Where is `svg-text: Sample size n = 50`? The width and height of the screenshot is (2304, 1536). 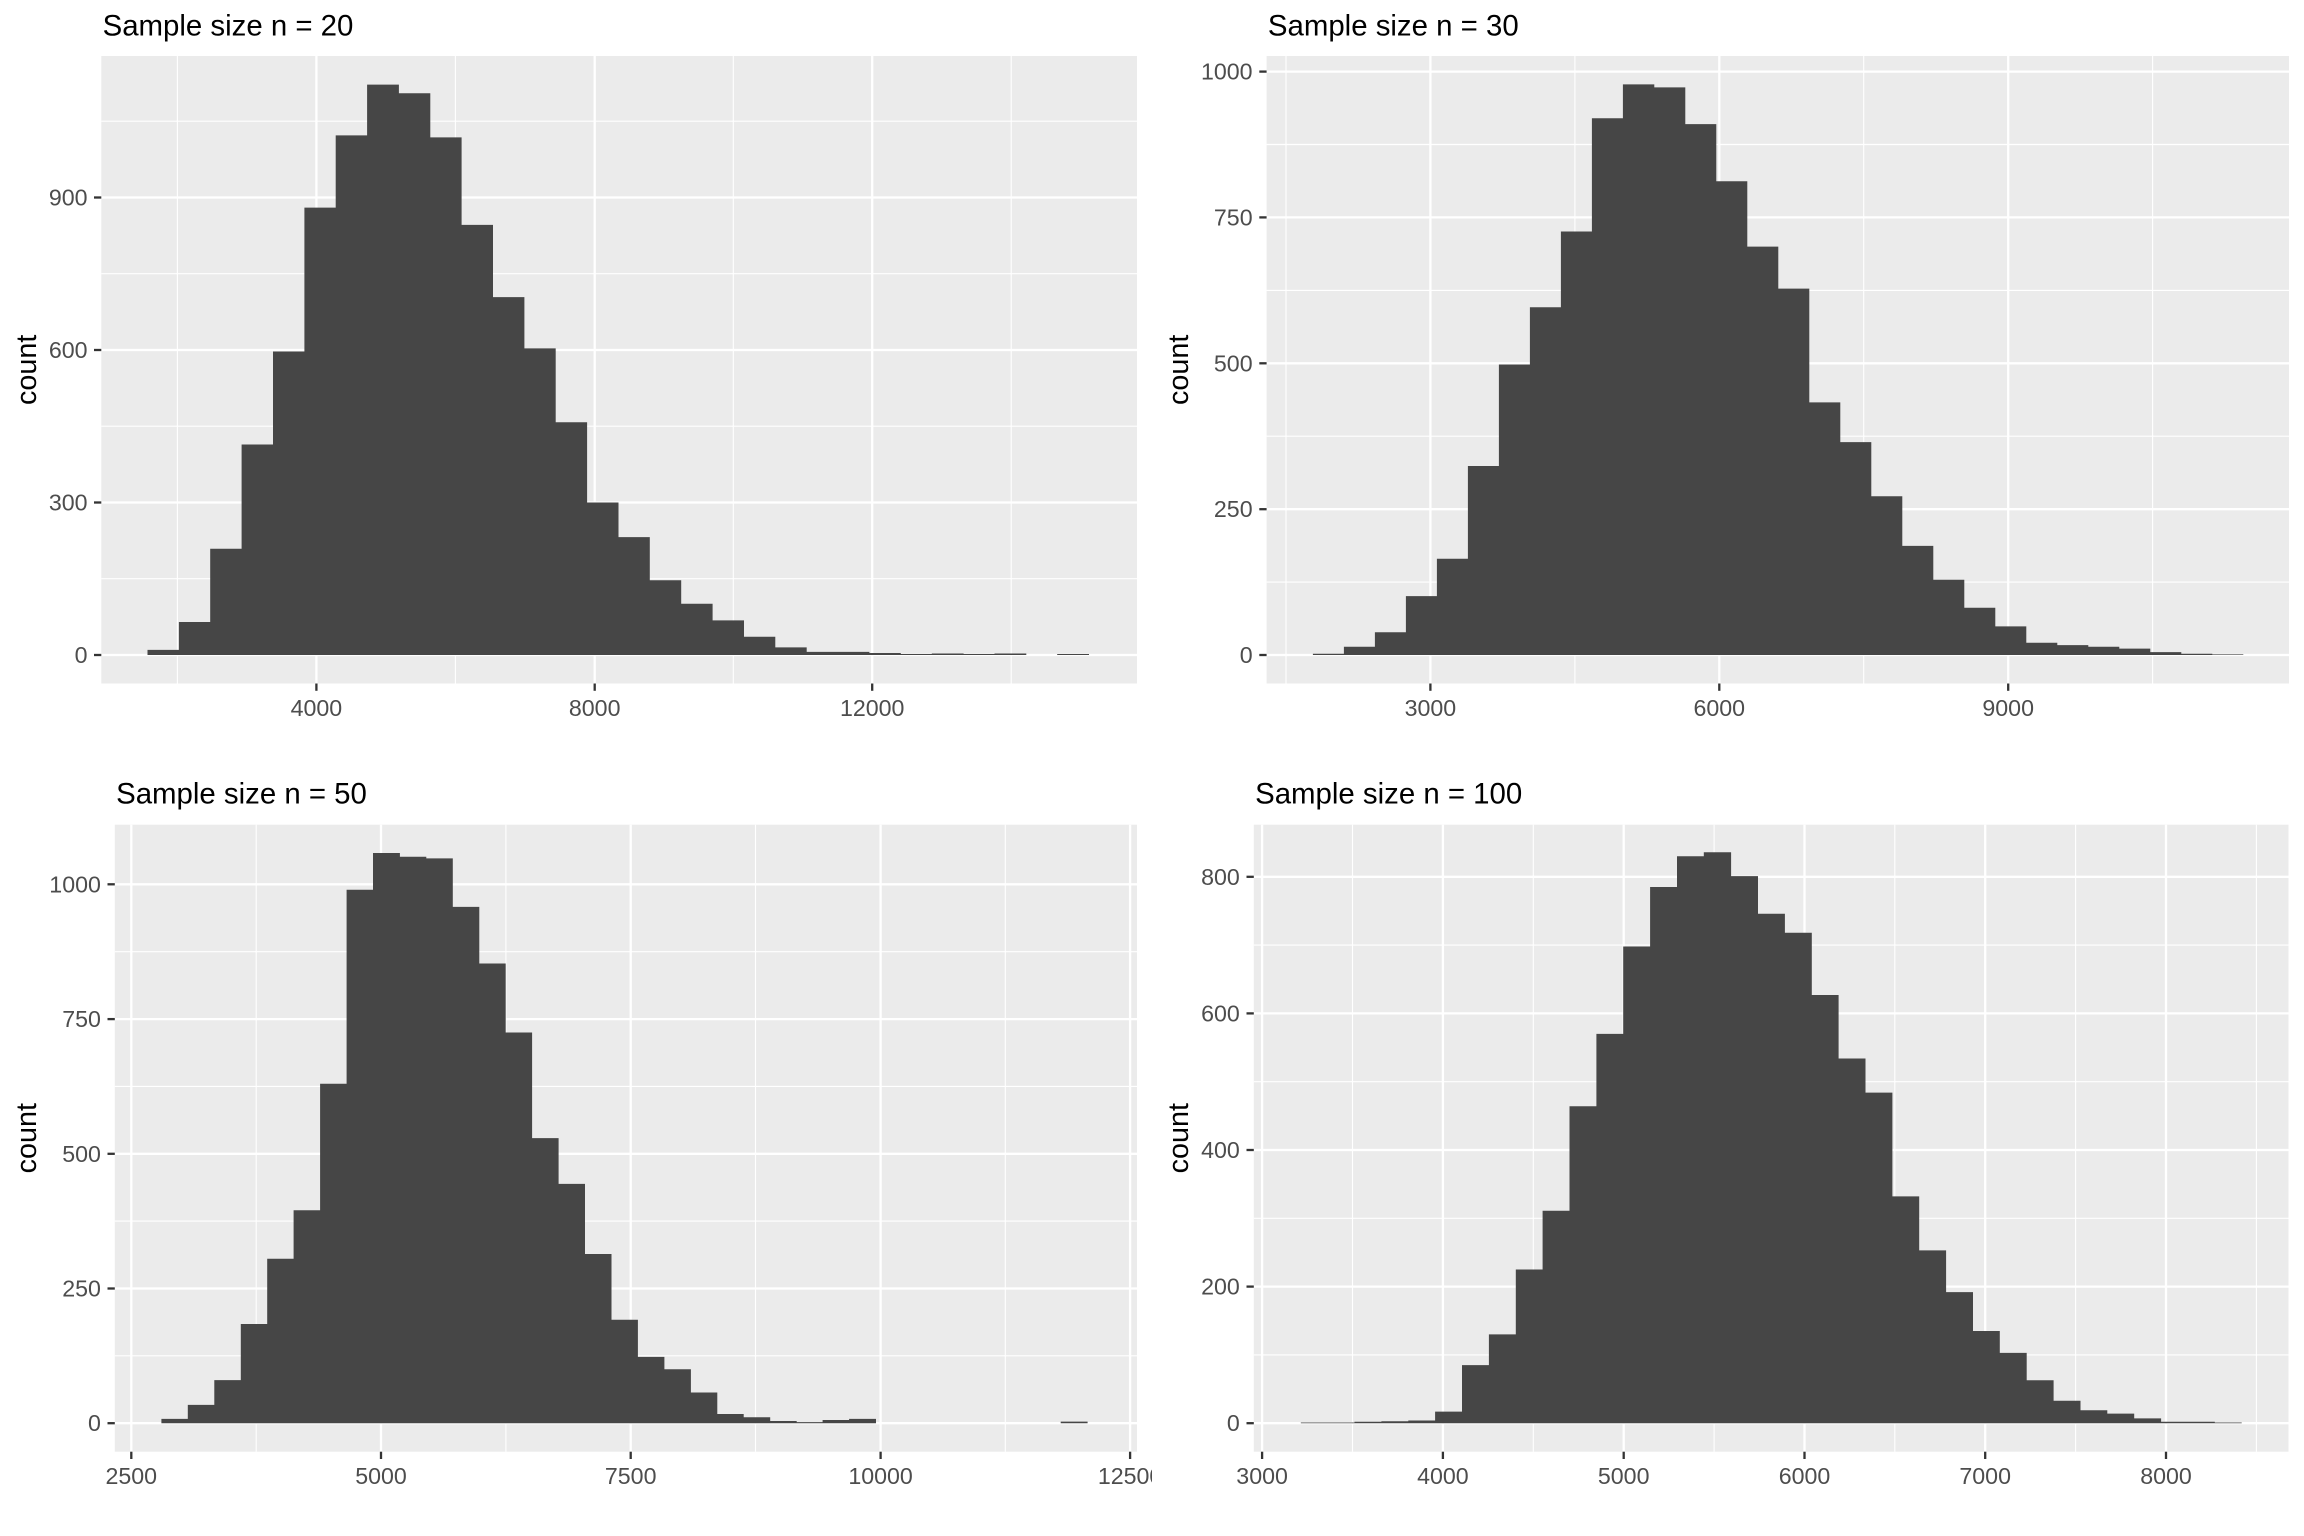
svg-text: Sample size n = 50 is located at coordinates (241, 793).